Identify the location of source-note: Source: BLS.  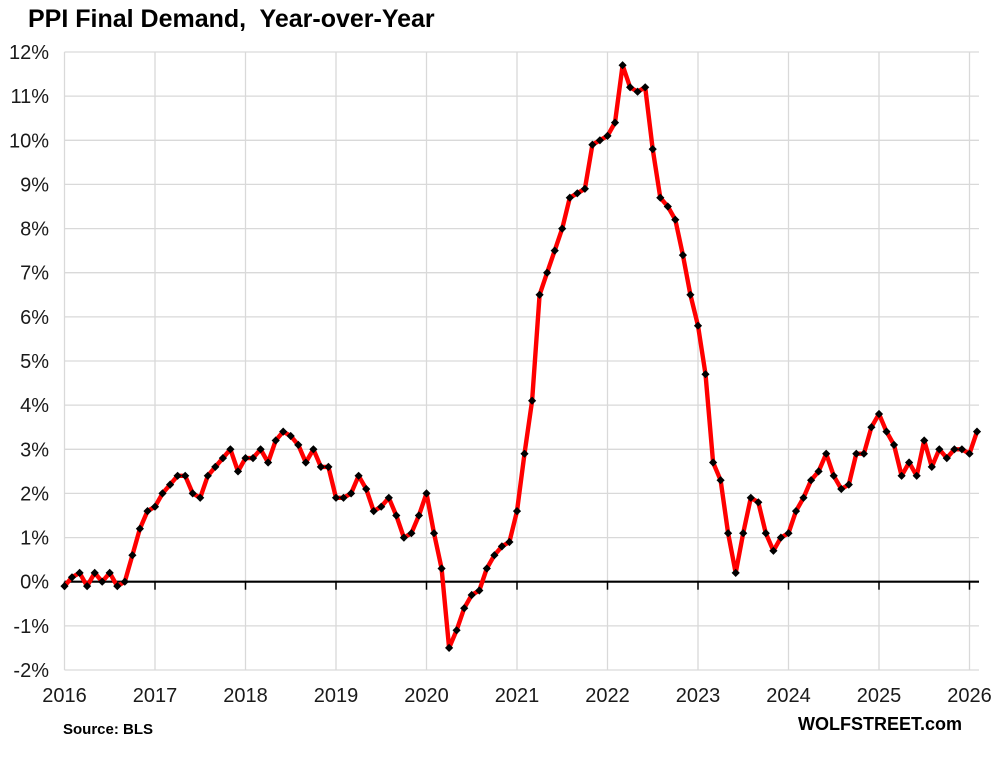
(108, 729).